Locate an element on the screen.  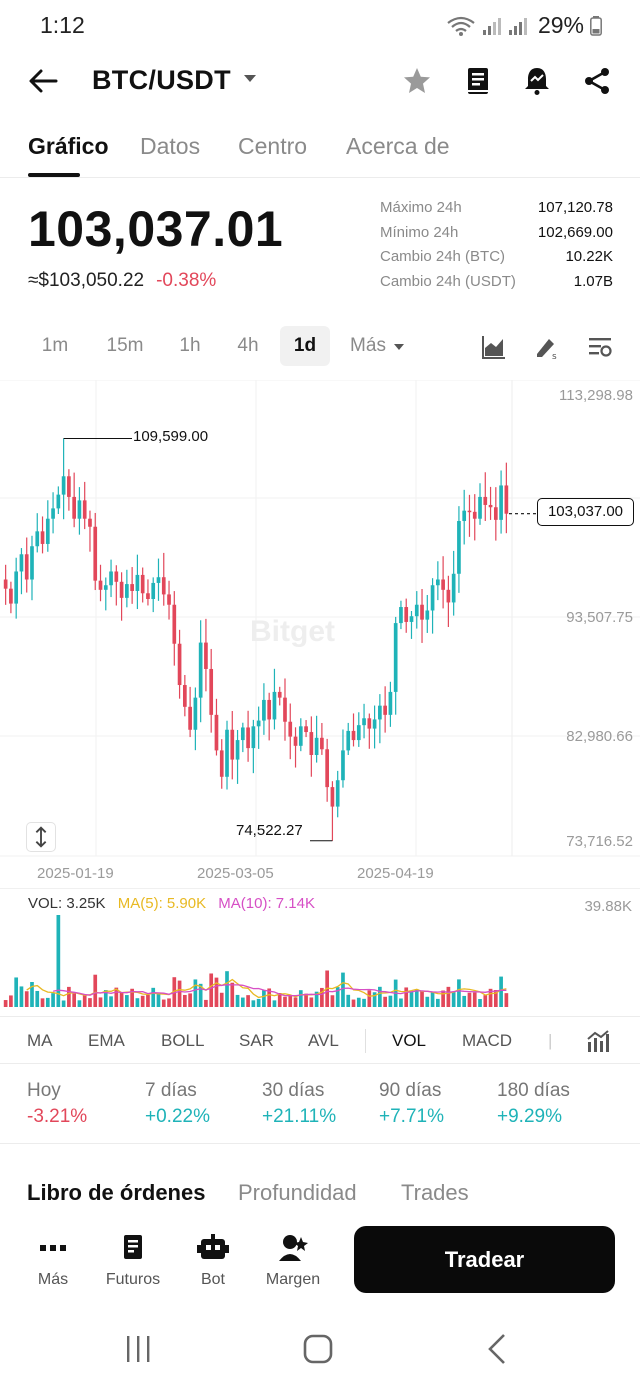
favorite-star-icon is located at coordinates (417, 81).